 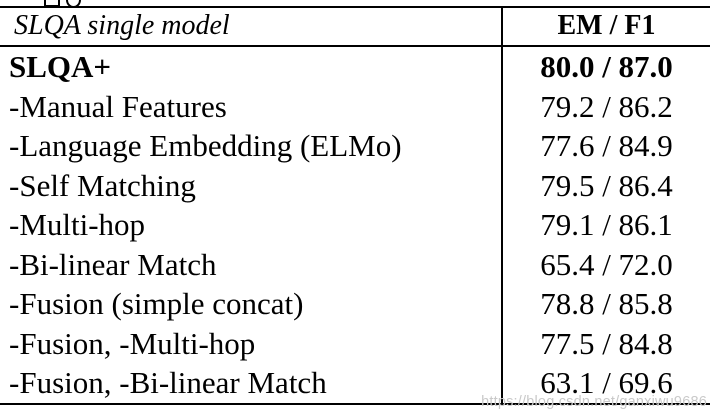 I want to click on metric-value-cell: 80.0 / 87.0, so click(x=605, y=67).